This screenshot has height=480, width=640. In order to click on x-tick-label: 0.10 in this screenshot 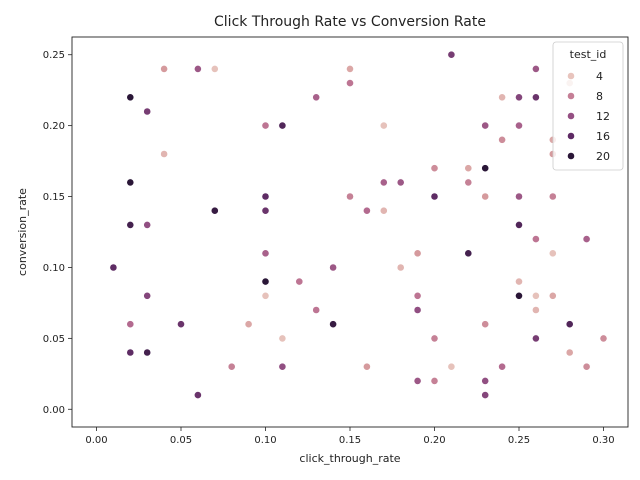, I will do `click(265, 440)`.